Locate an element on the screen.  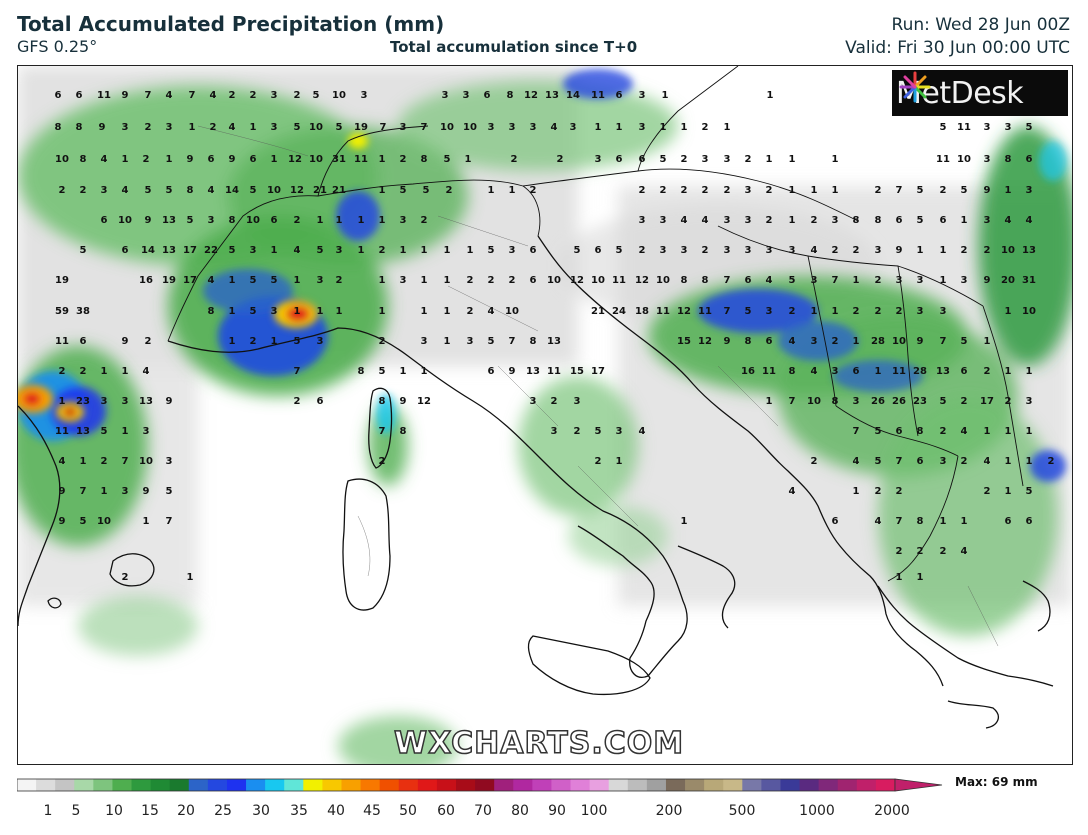
map-value-label: 28 is located at coordinates (920, 371).